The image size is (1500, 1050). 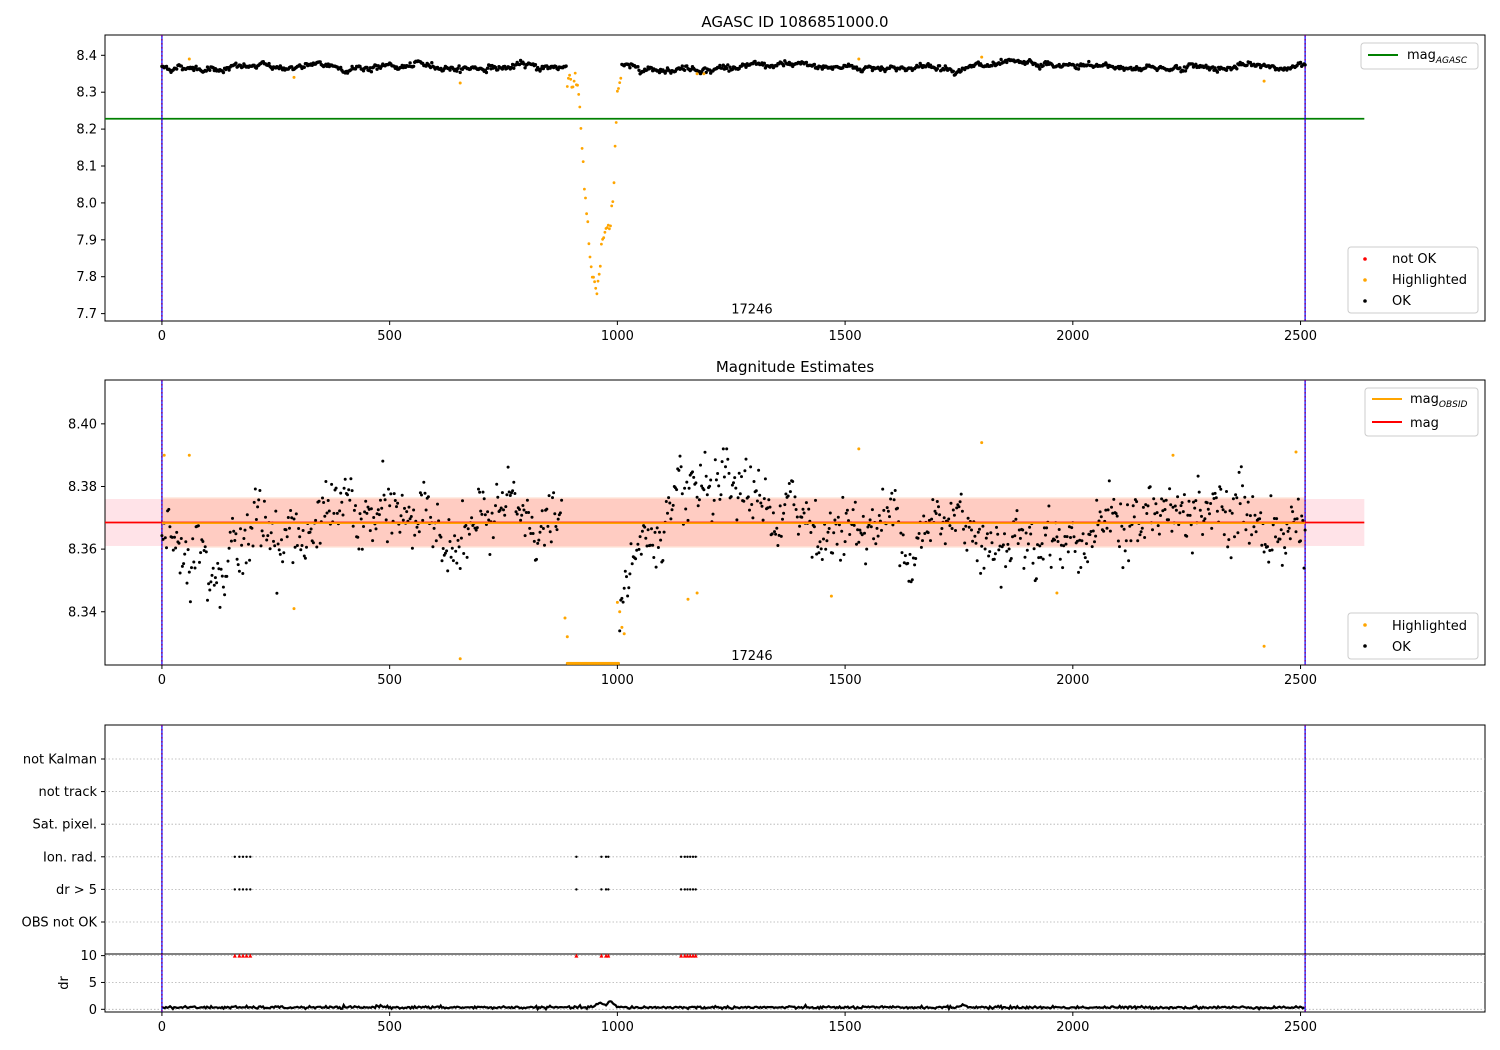 I want to click on highlighted-ramp-point, so click(x=617, y=602).